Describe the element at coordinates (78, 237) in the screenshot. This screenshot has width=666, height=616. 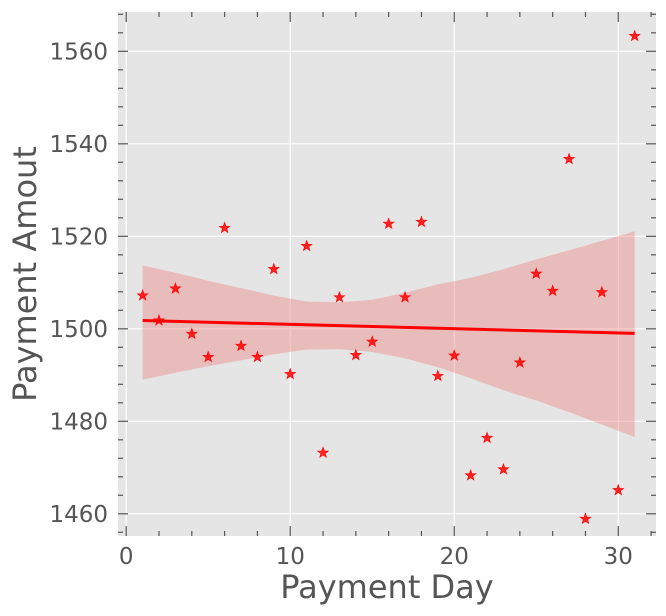
I see `y-tick-label: 1520` at that location.